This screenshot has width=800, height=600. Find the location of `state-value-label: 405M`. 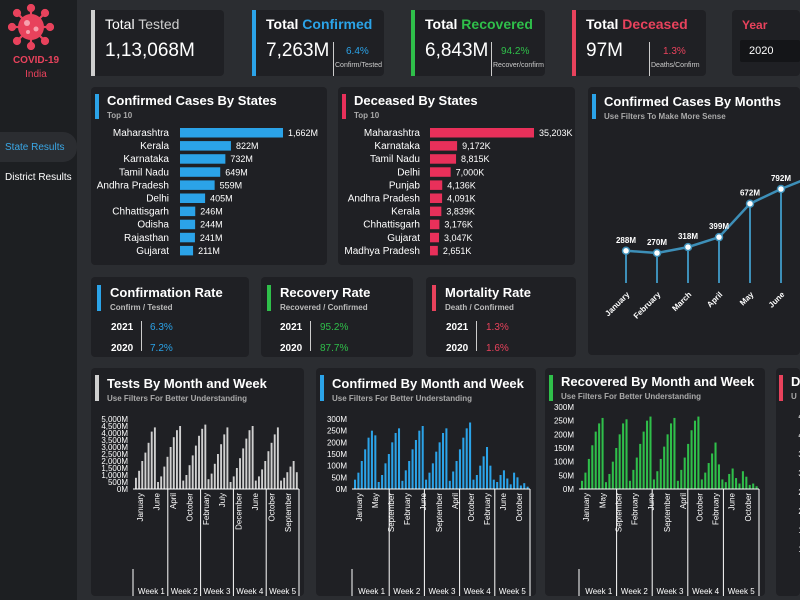

state-value-label: 405M is located at coordinates (221, 199).